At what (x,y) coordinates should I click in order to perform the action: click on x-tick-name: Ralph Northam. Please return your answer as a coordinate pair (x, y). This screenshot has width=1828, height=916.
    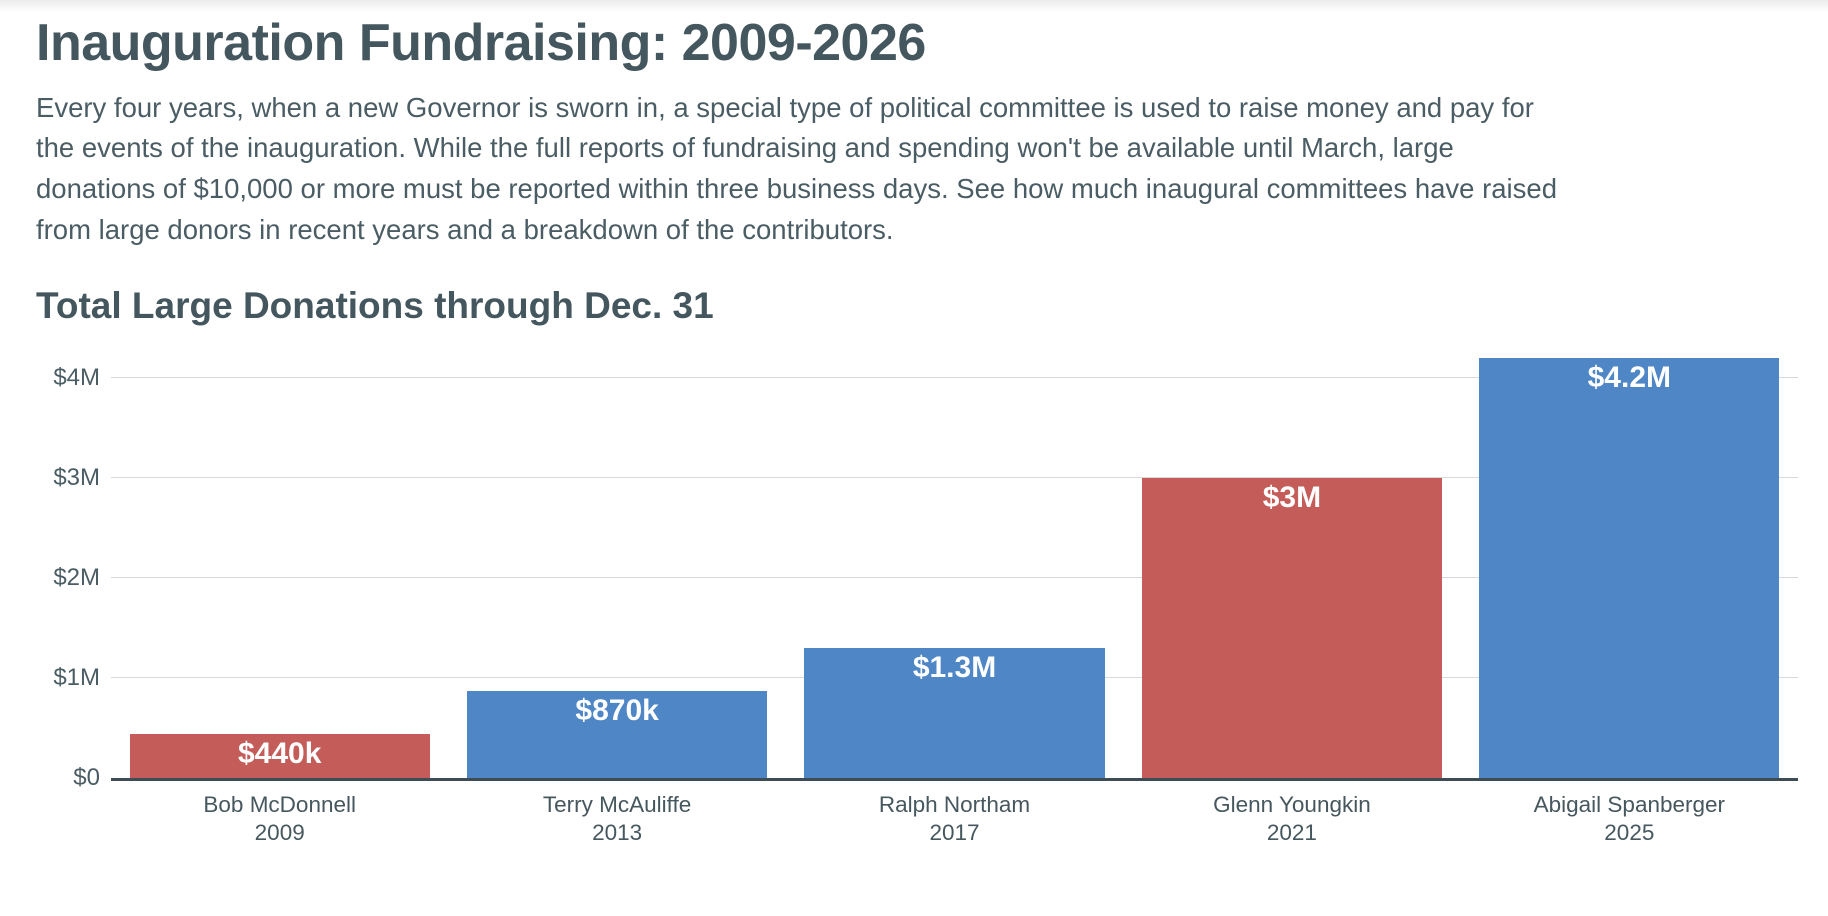
    Looking at the image, I should click on (954, 804).